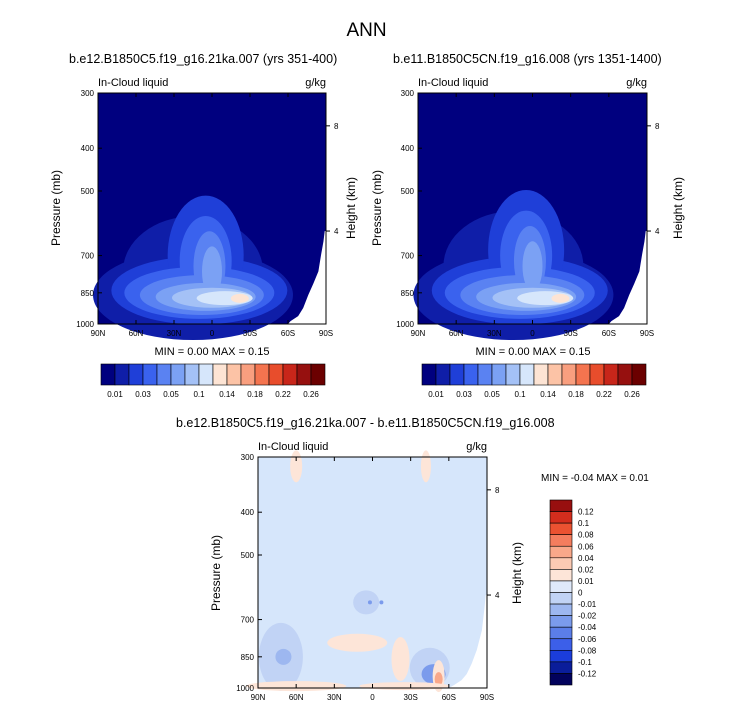 The height and width of the screenshot is (712, 733). Describe the element at coordinates (283, 394) in the screenshot. I see `colorbar-label: 0.22` at that location.